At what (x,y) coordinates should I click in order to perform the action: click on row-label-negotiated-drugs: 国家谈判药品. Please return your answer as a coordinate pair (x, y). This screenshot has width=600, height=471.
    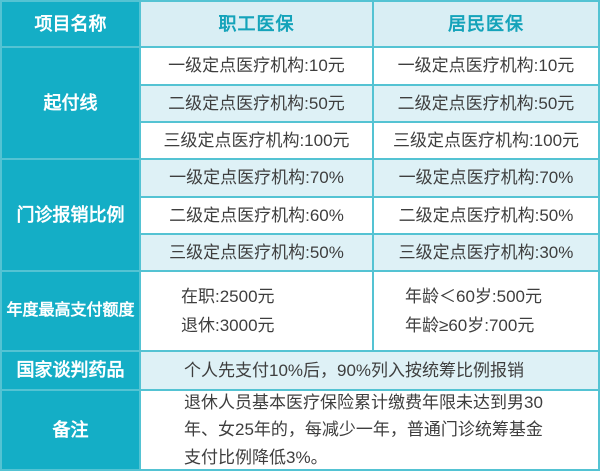
    Looking at the image, I should click on (70, 370).